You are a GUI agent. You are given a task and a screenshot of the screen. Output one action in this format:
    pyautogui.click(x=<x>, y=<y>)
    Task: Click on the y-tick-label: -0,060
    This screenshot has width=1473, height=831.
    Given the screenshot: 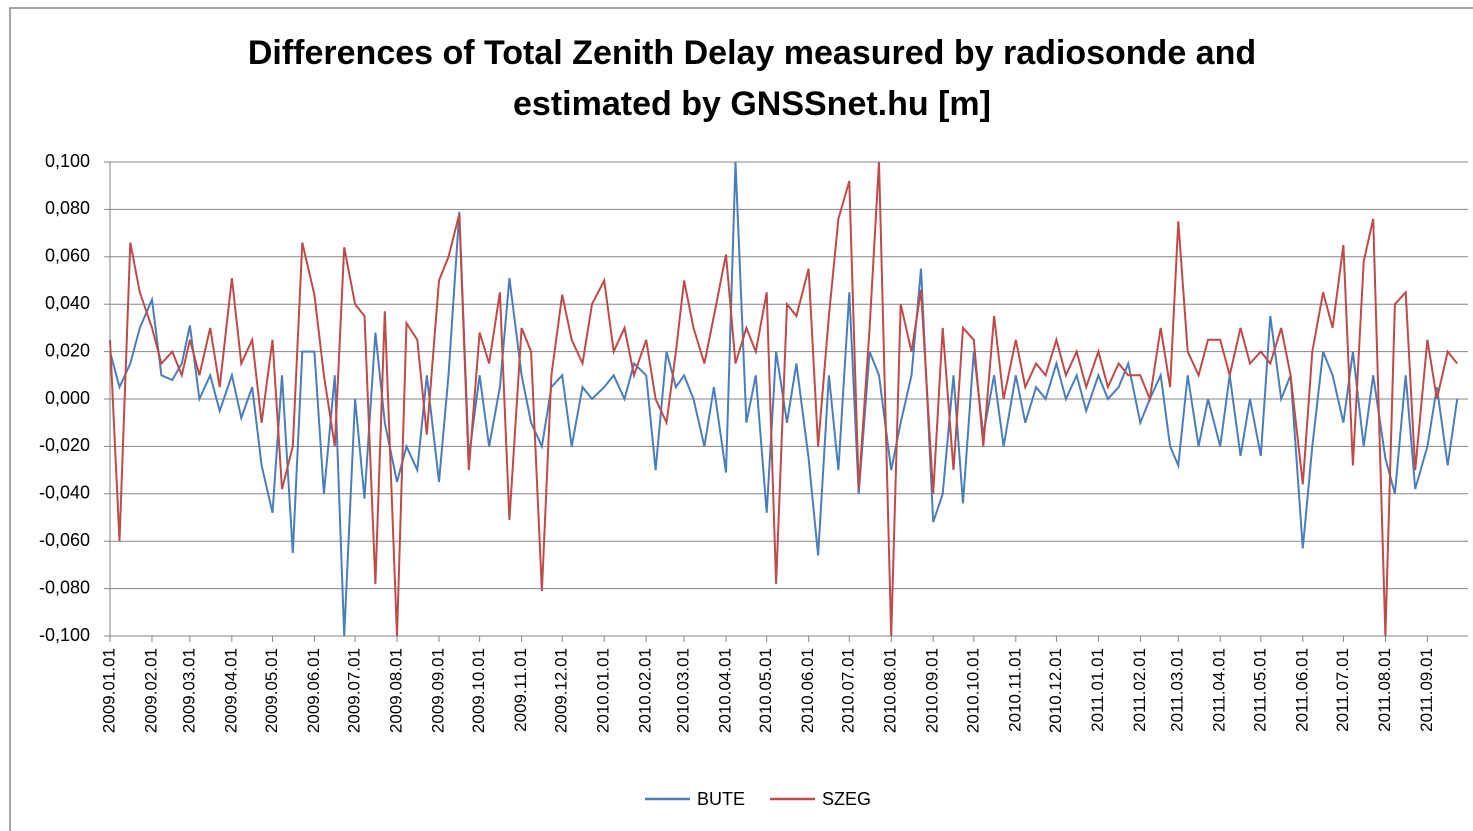 What is the action you would take?
    pyautogui.click(x=64, y=540)
    